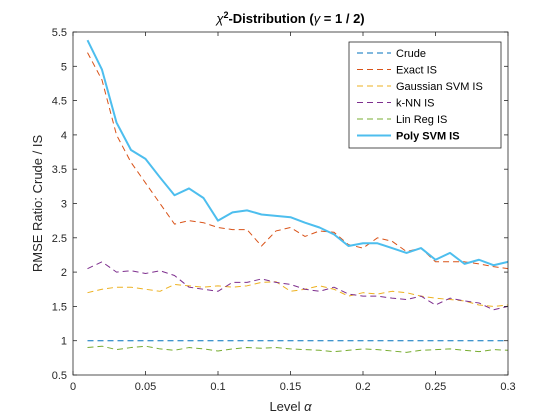 This screenshot has height=420, width=560. What do you see at coordinates (421, 120) in the screenshot?
I see `legend-label-4: Lin Reg IS` at bounding box center [421, 120].